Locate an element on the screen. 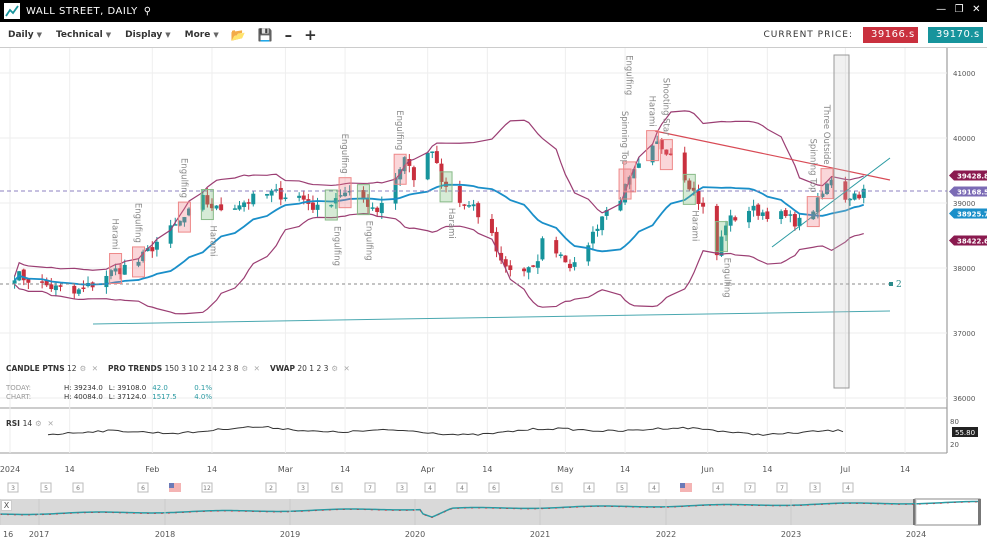  save-icon: 💾 is located at coordinates (265, 34).